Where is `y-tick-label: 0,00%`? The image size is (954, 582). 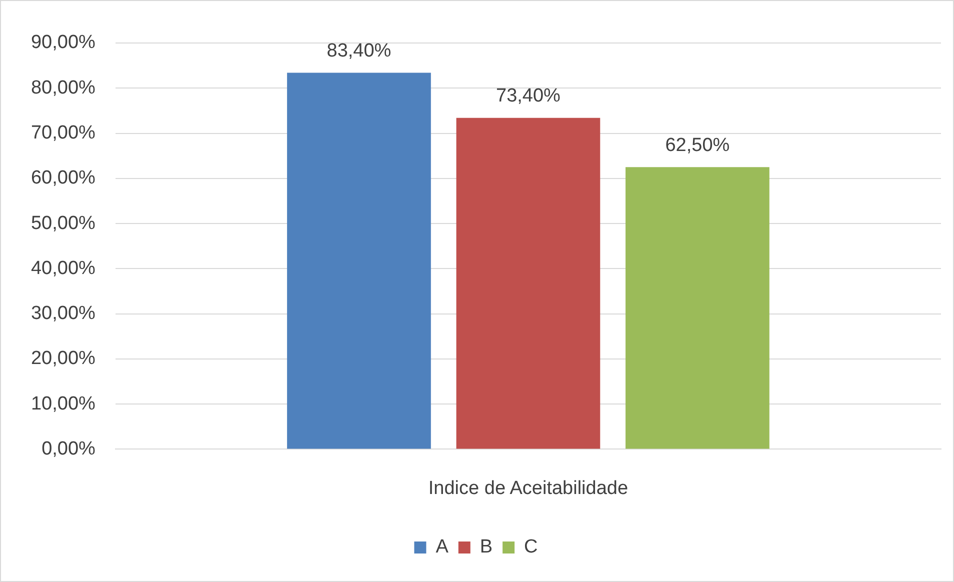 y-tick-label: 0,00% is located at coordinates (69, 449).